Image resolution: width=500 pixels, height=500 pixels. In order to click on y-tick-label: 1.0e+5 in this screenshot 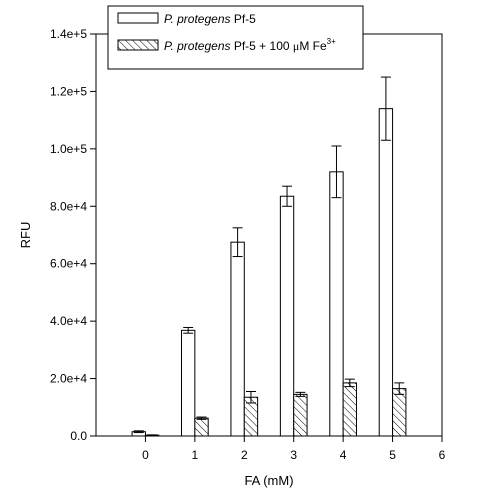, I will do `click(68, 149)`.